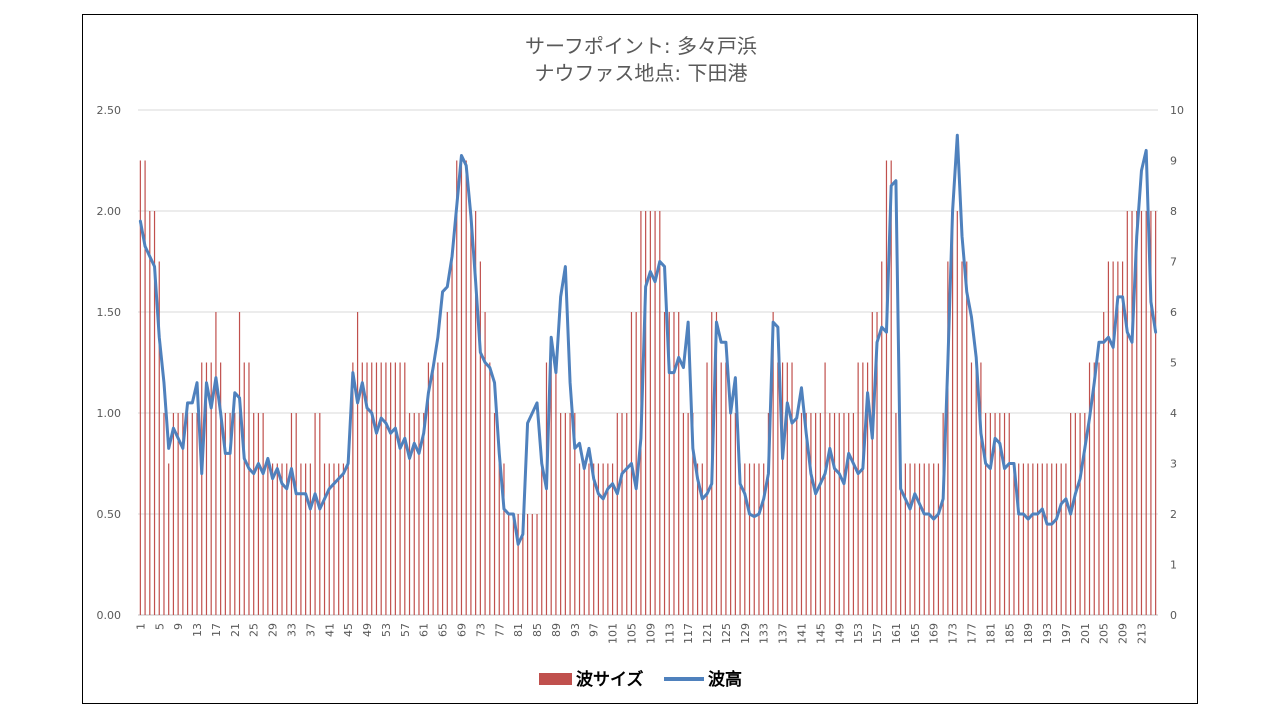 This screenshot has height=720, width=1280. I want to click on x-axis-tick: 157, so click(877, 633).